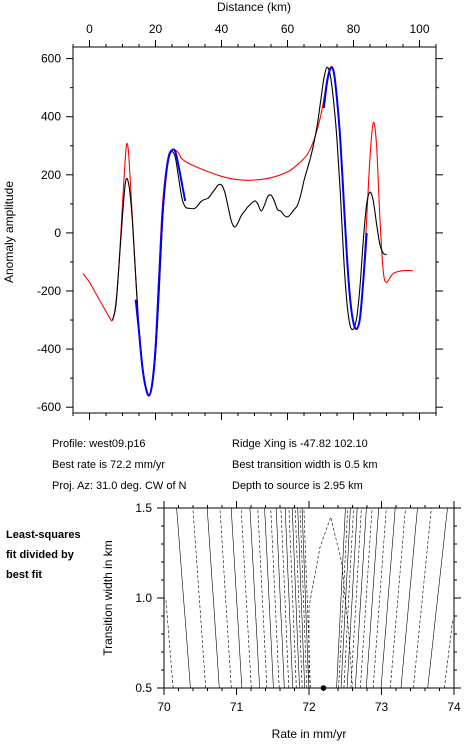 The width and height of the screenshot is (467, 745). Describe the element at coordinates (57, 233) in the screenshot. I see `y-tick-label: 0` at that location.